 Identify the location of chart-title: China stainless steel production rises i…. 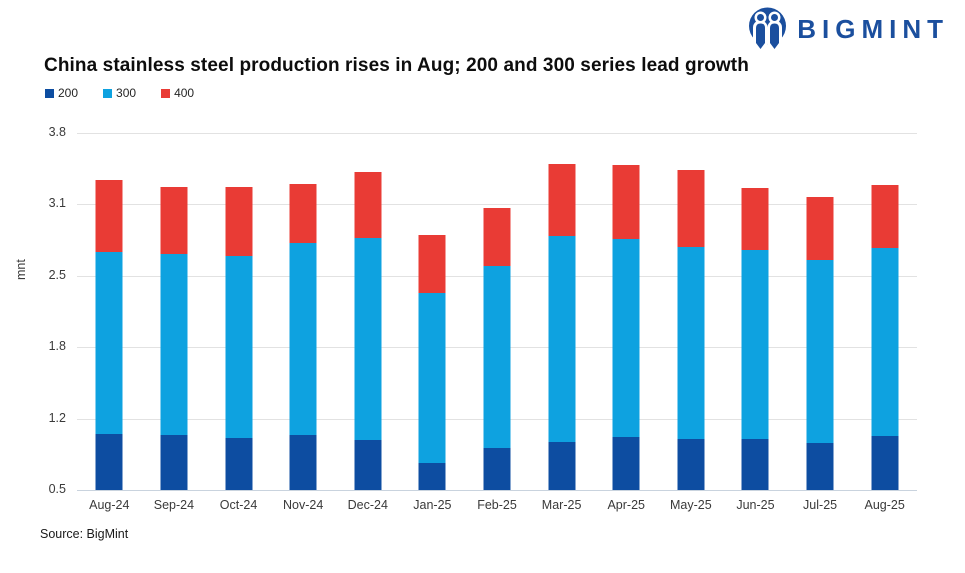
(396, 65).